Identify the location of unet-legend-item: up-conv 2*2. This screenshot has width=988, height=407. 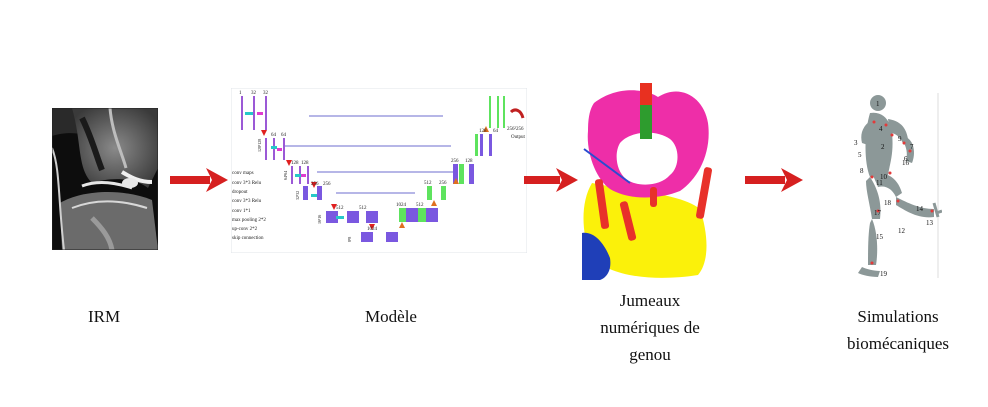
(245, 229).